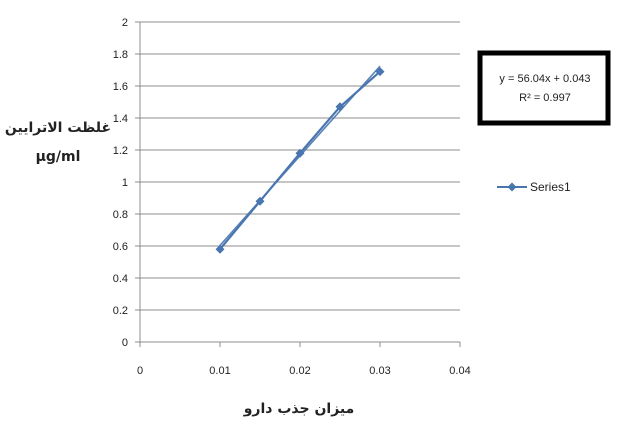 The width and height of the screenshot is (619, 421). What do you see at coordinates (120, 247) in the screenshot?
I see `y-tick-label: 0.6` at bounding box center [120, 247].